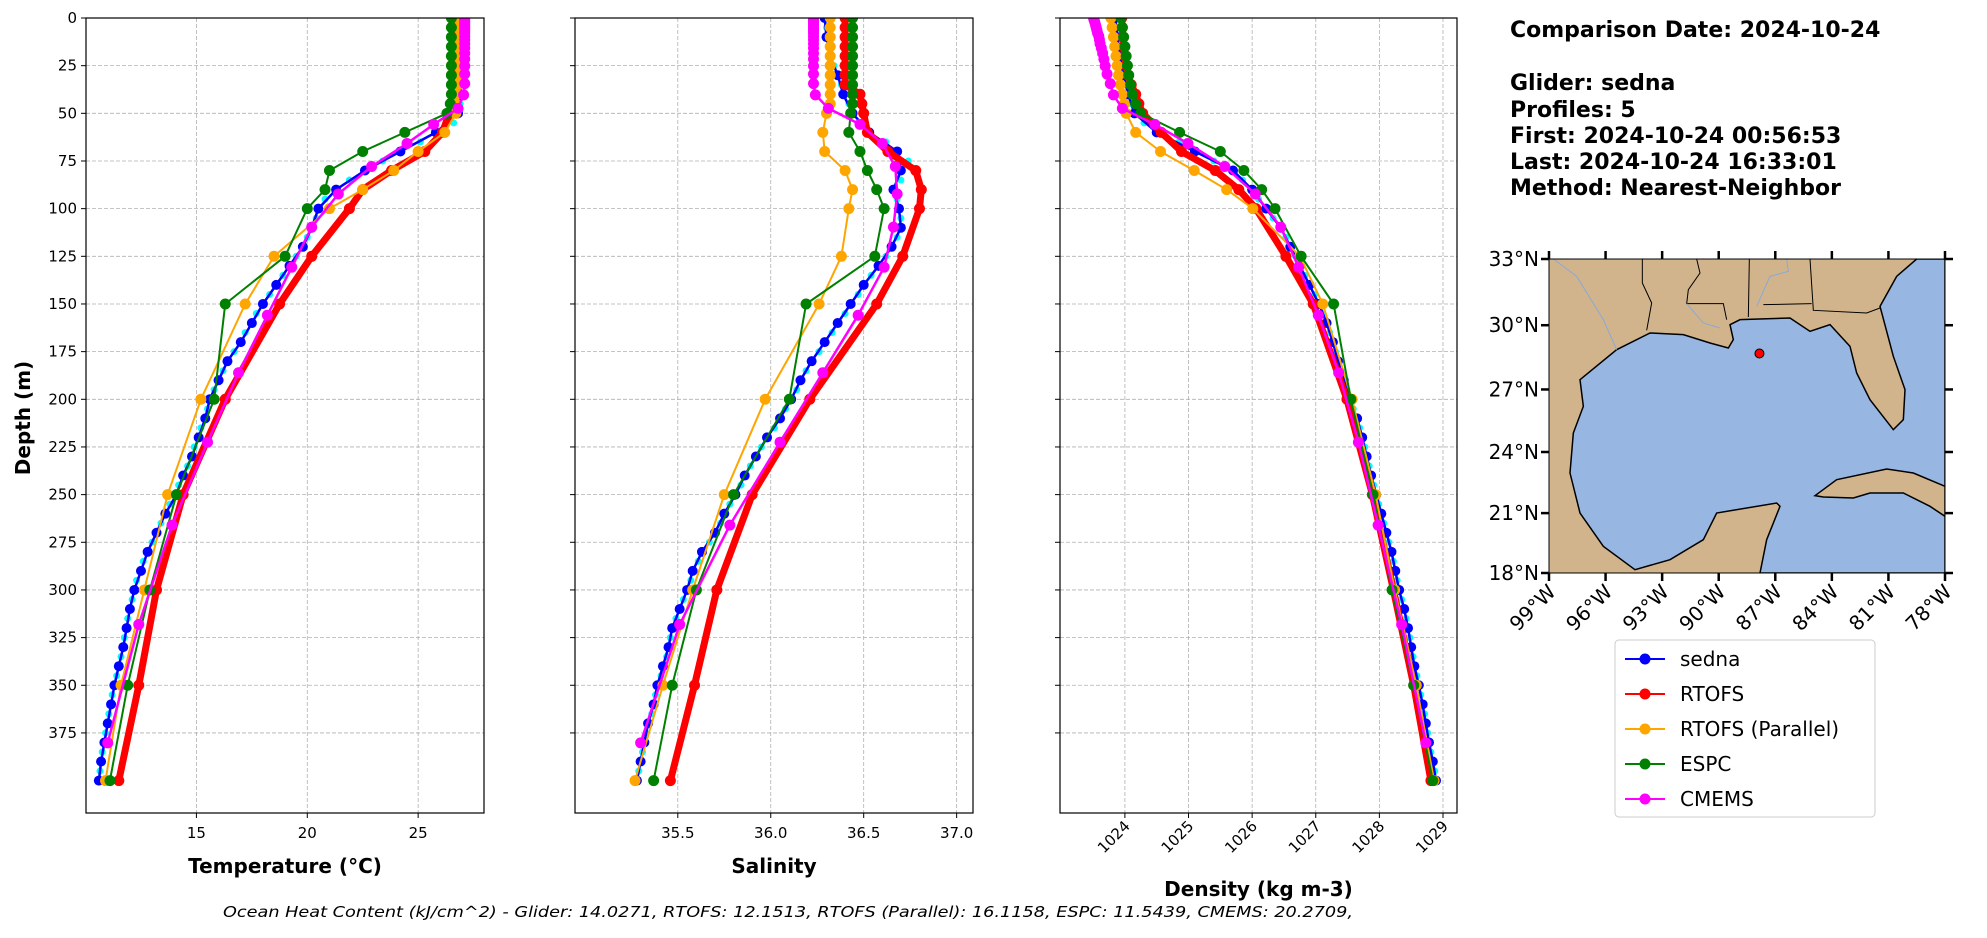 Image resolution: width=1987 pixels, height=938 pixels. What do you see at coordinates (418, 833) in the screenshot?
I see `x-tick-label: 25` at bounding box center [418, 833].